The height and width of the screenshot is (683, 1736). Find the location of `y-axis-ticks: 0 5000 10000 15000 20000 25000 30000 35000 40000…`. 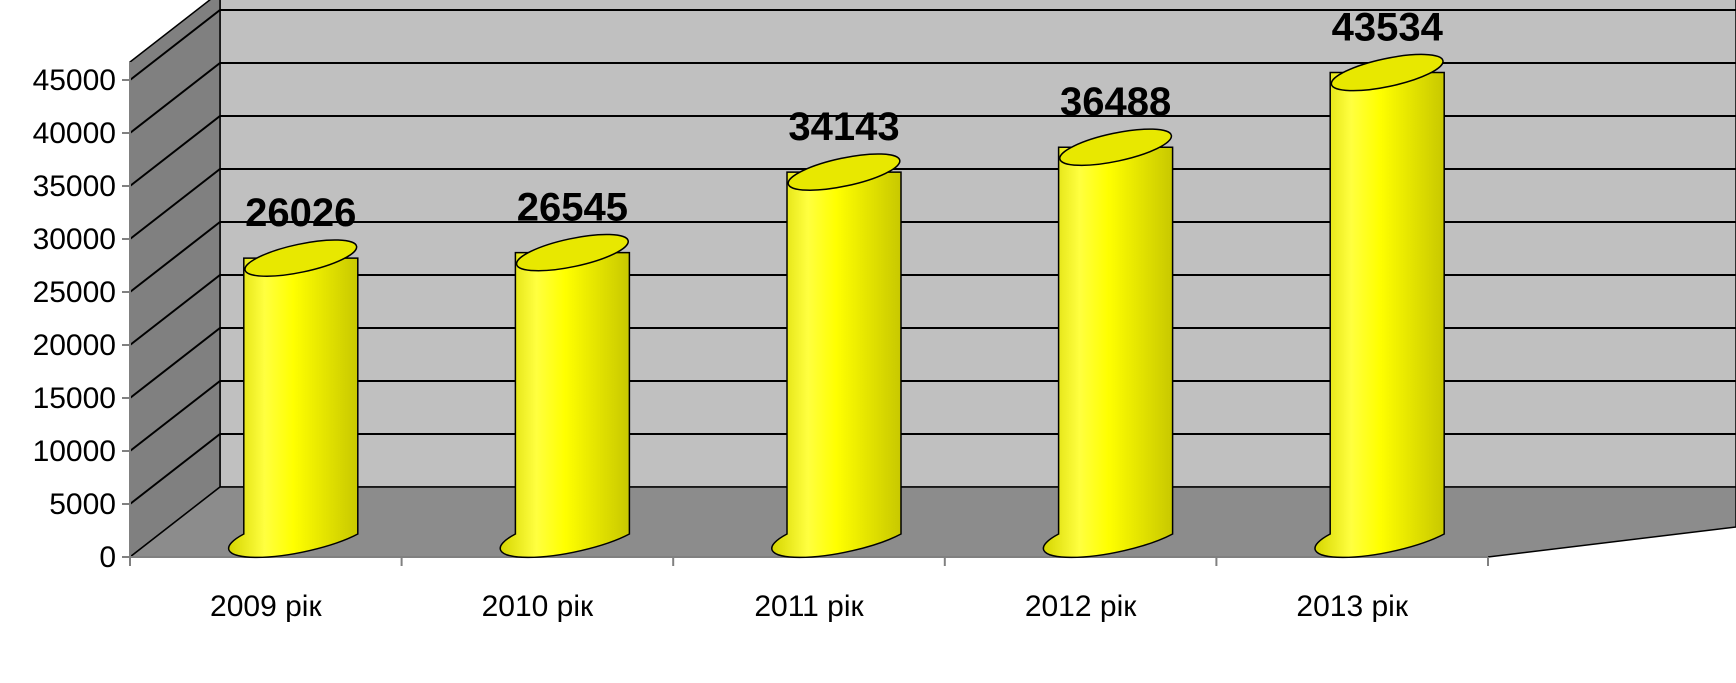

y-axis-ticks: 0 5000 10000 15000 20000 25000 30000 35000 40000… is located at coordinates (81, 319).